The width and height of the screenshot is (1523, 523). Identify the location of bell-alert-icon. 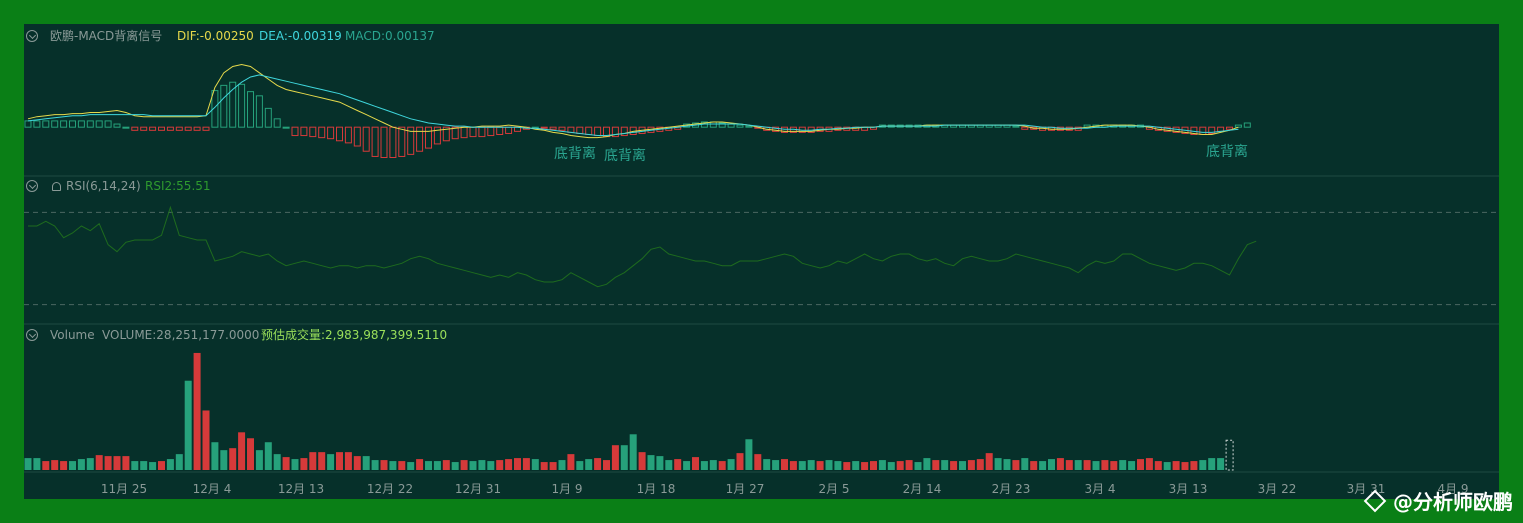
(56, 186).